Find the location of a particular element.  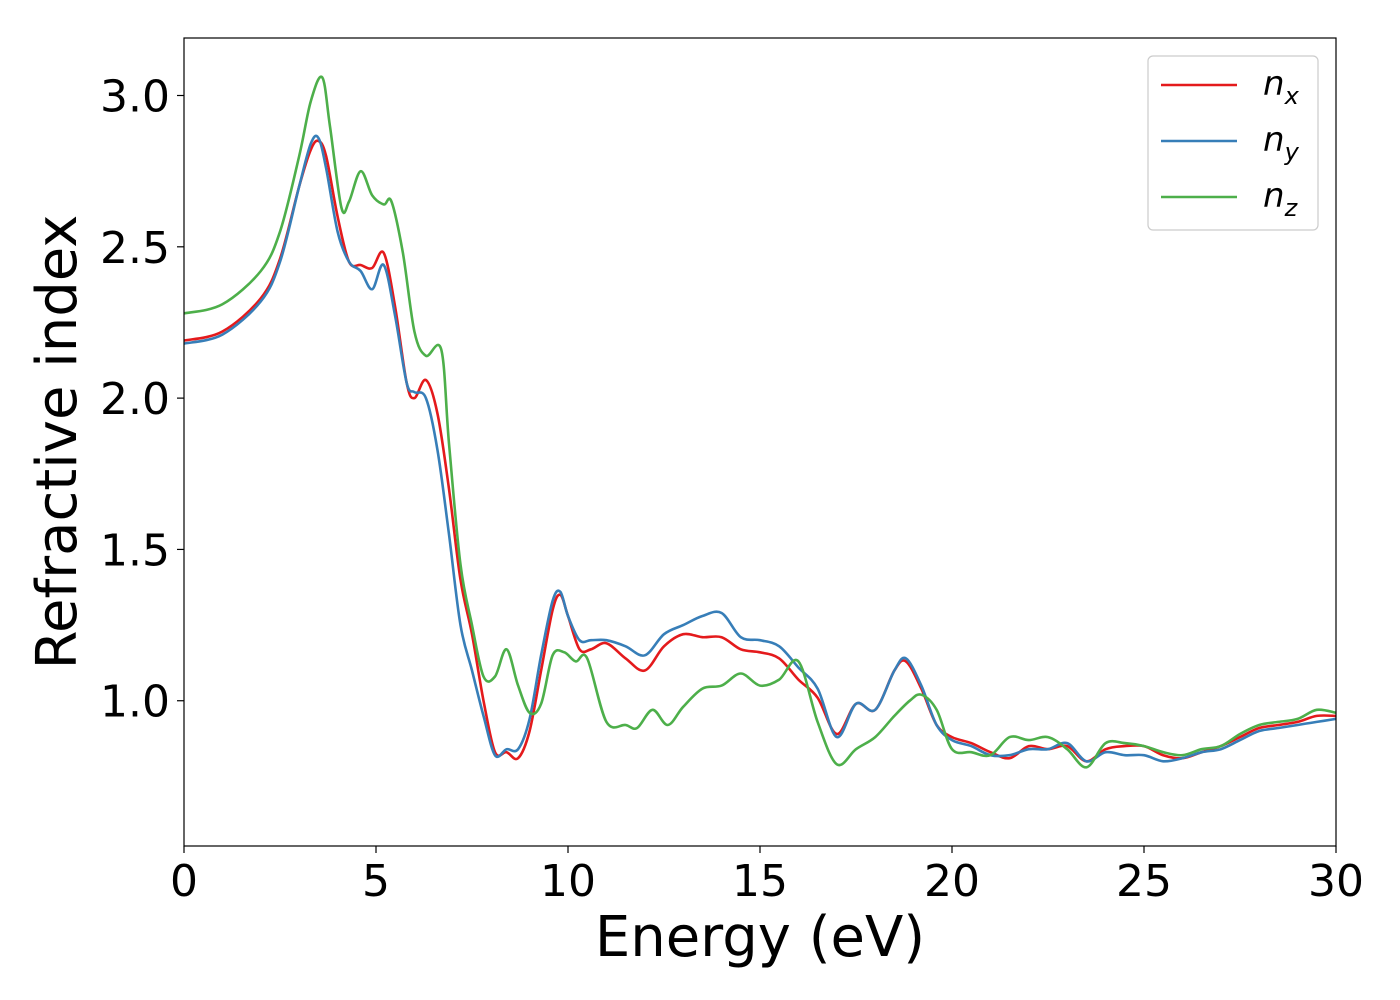

y-tick-label: 2.0 is located at coordinates (135, 399).